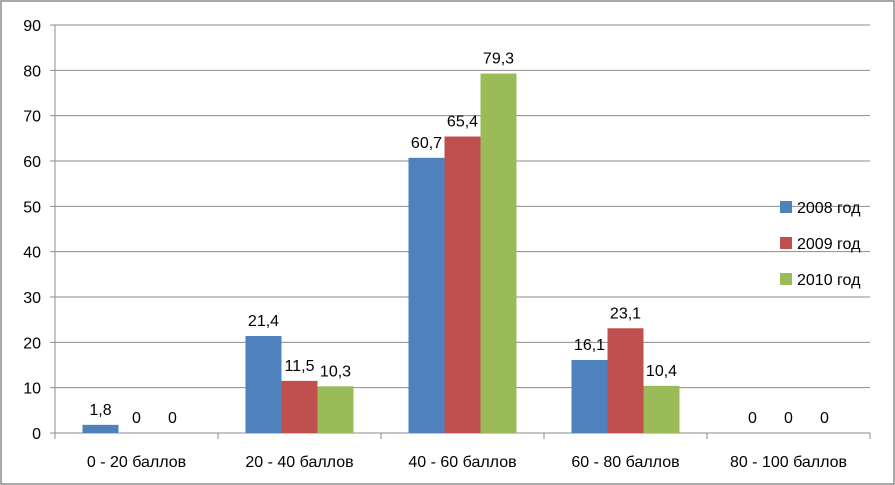 The width and height of the screenshot is (895, 485). I want to click on x-tick-label: 20 - 40 баллов, so click(299, 462).